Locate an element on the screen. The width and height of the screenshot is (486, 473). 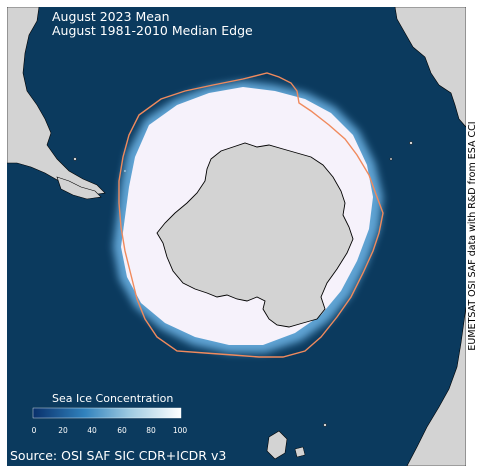
madagascar-land is located at coordinates (277, 445).